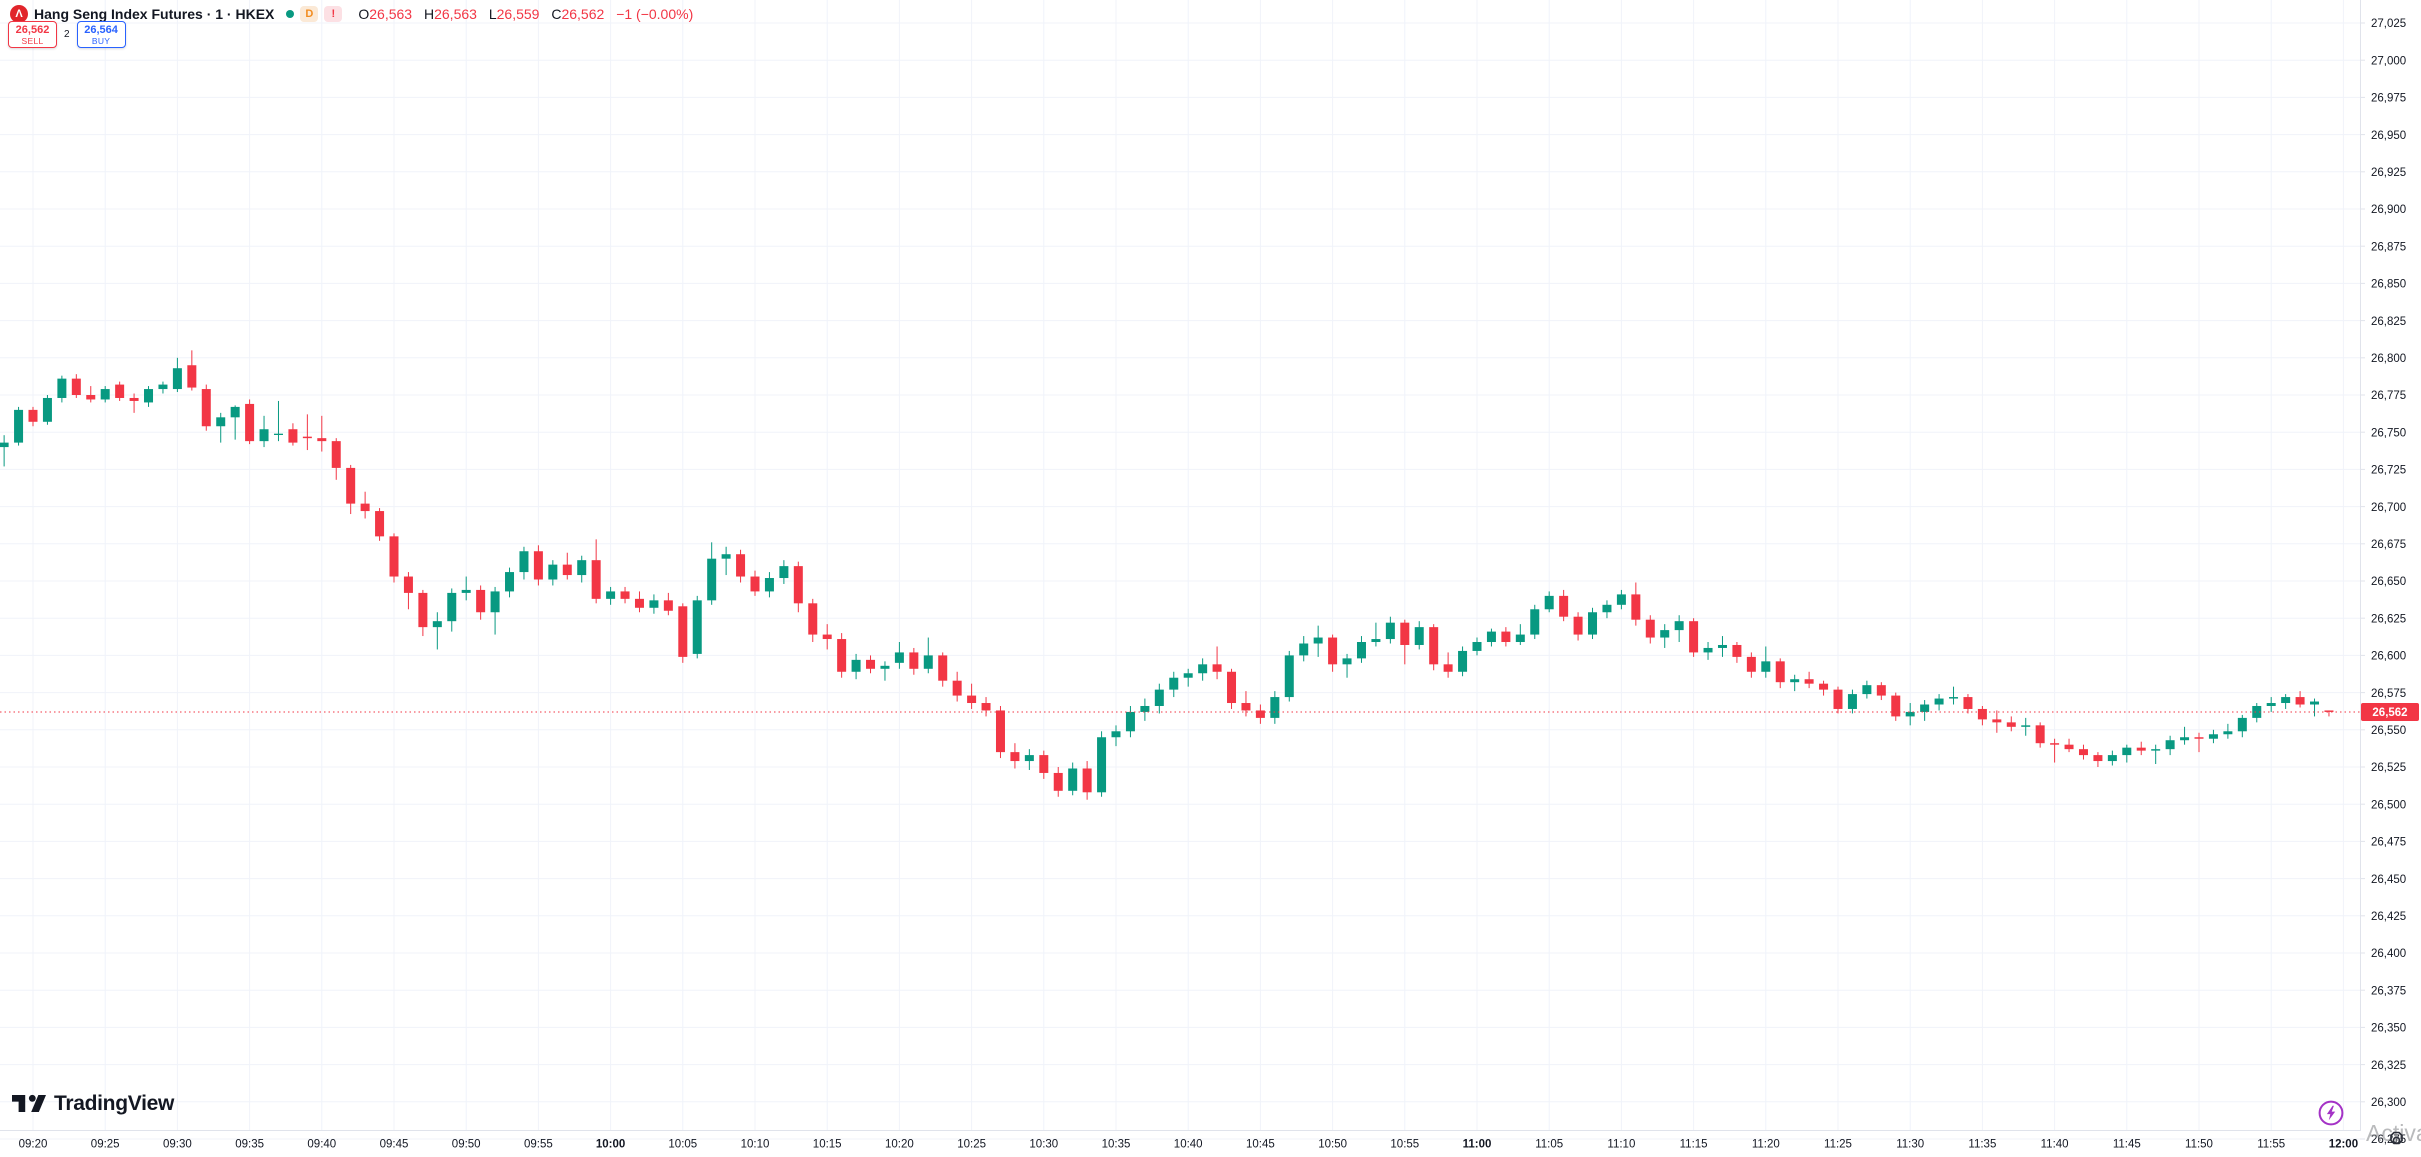 This screenshot has width=2421, height=1157. What do you see at coordinates (1549, 1145) in the screenshot?
I see `svg-text: 11:05` at bounding box center [1549, 1145].